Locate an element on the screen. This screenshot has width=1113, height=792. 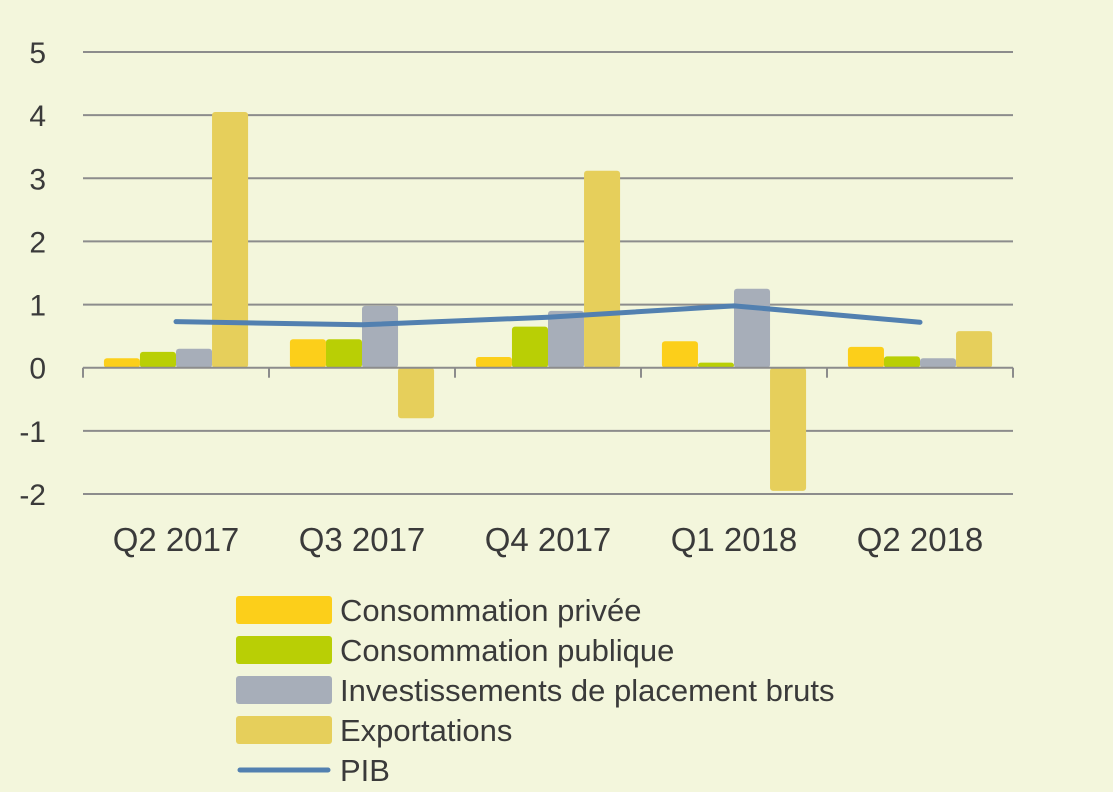
legend-label: Consommation publique is located at coordinates (507, 650).